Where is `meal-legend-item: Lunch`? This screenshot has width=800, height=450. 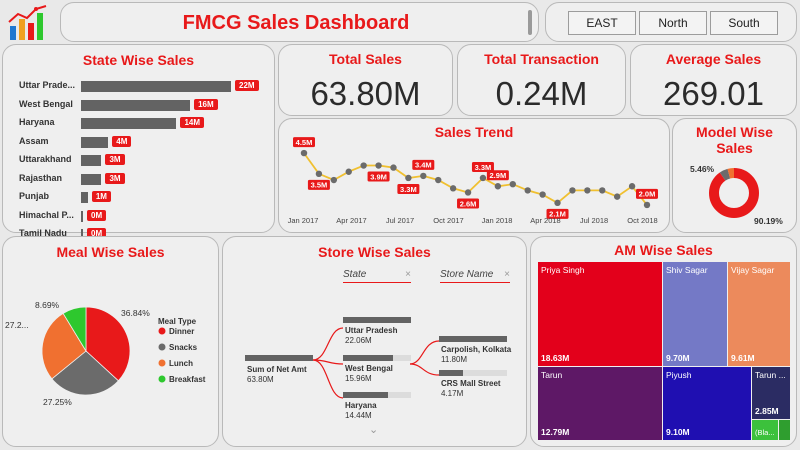 meal-legend-item: Lunch is located at coordinates (181, 363).